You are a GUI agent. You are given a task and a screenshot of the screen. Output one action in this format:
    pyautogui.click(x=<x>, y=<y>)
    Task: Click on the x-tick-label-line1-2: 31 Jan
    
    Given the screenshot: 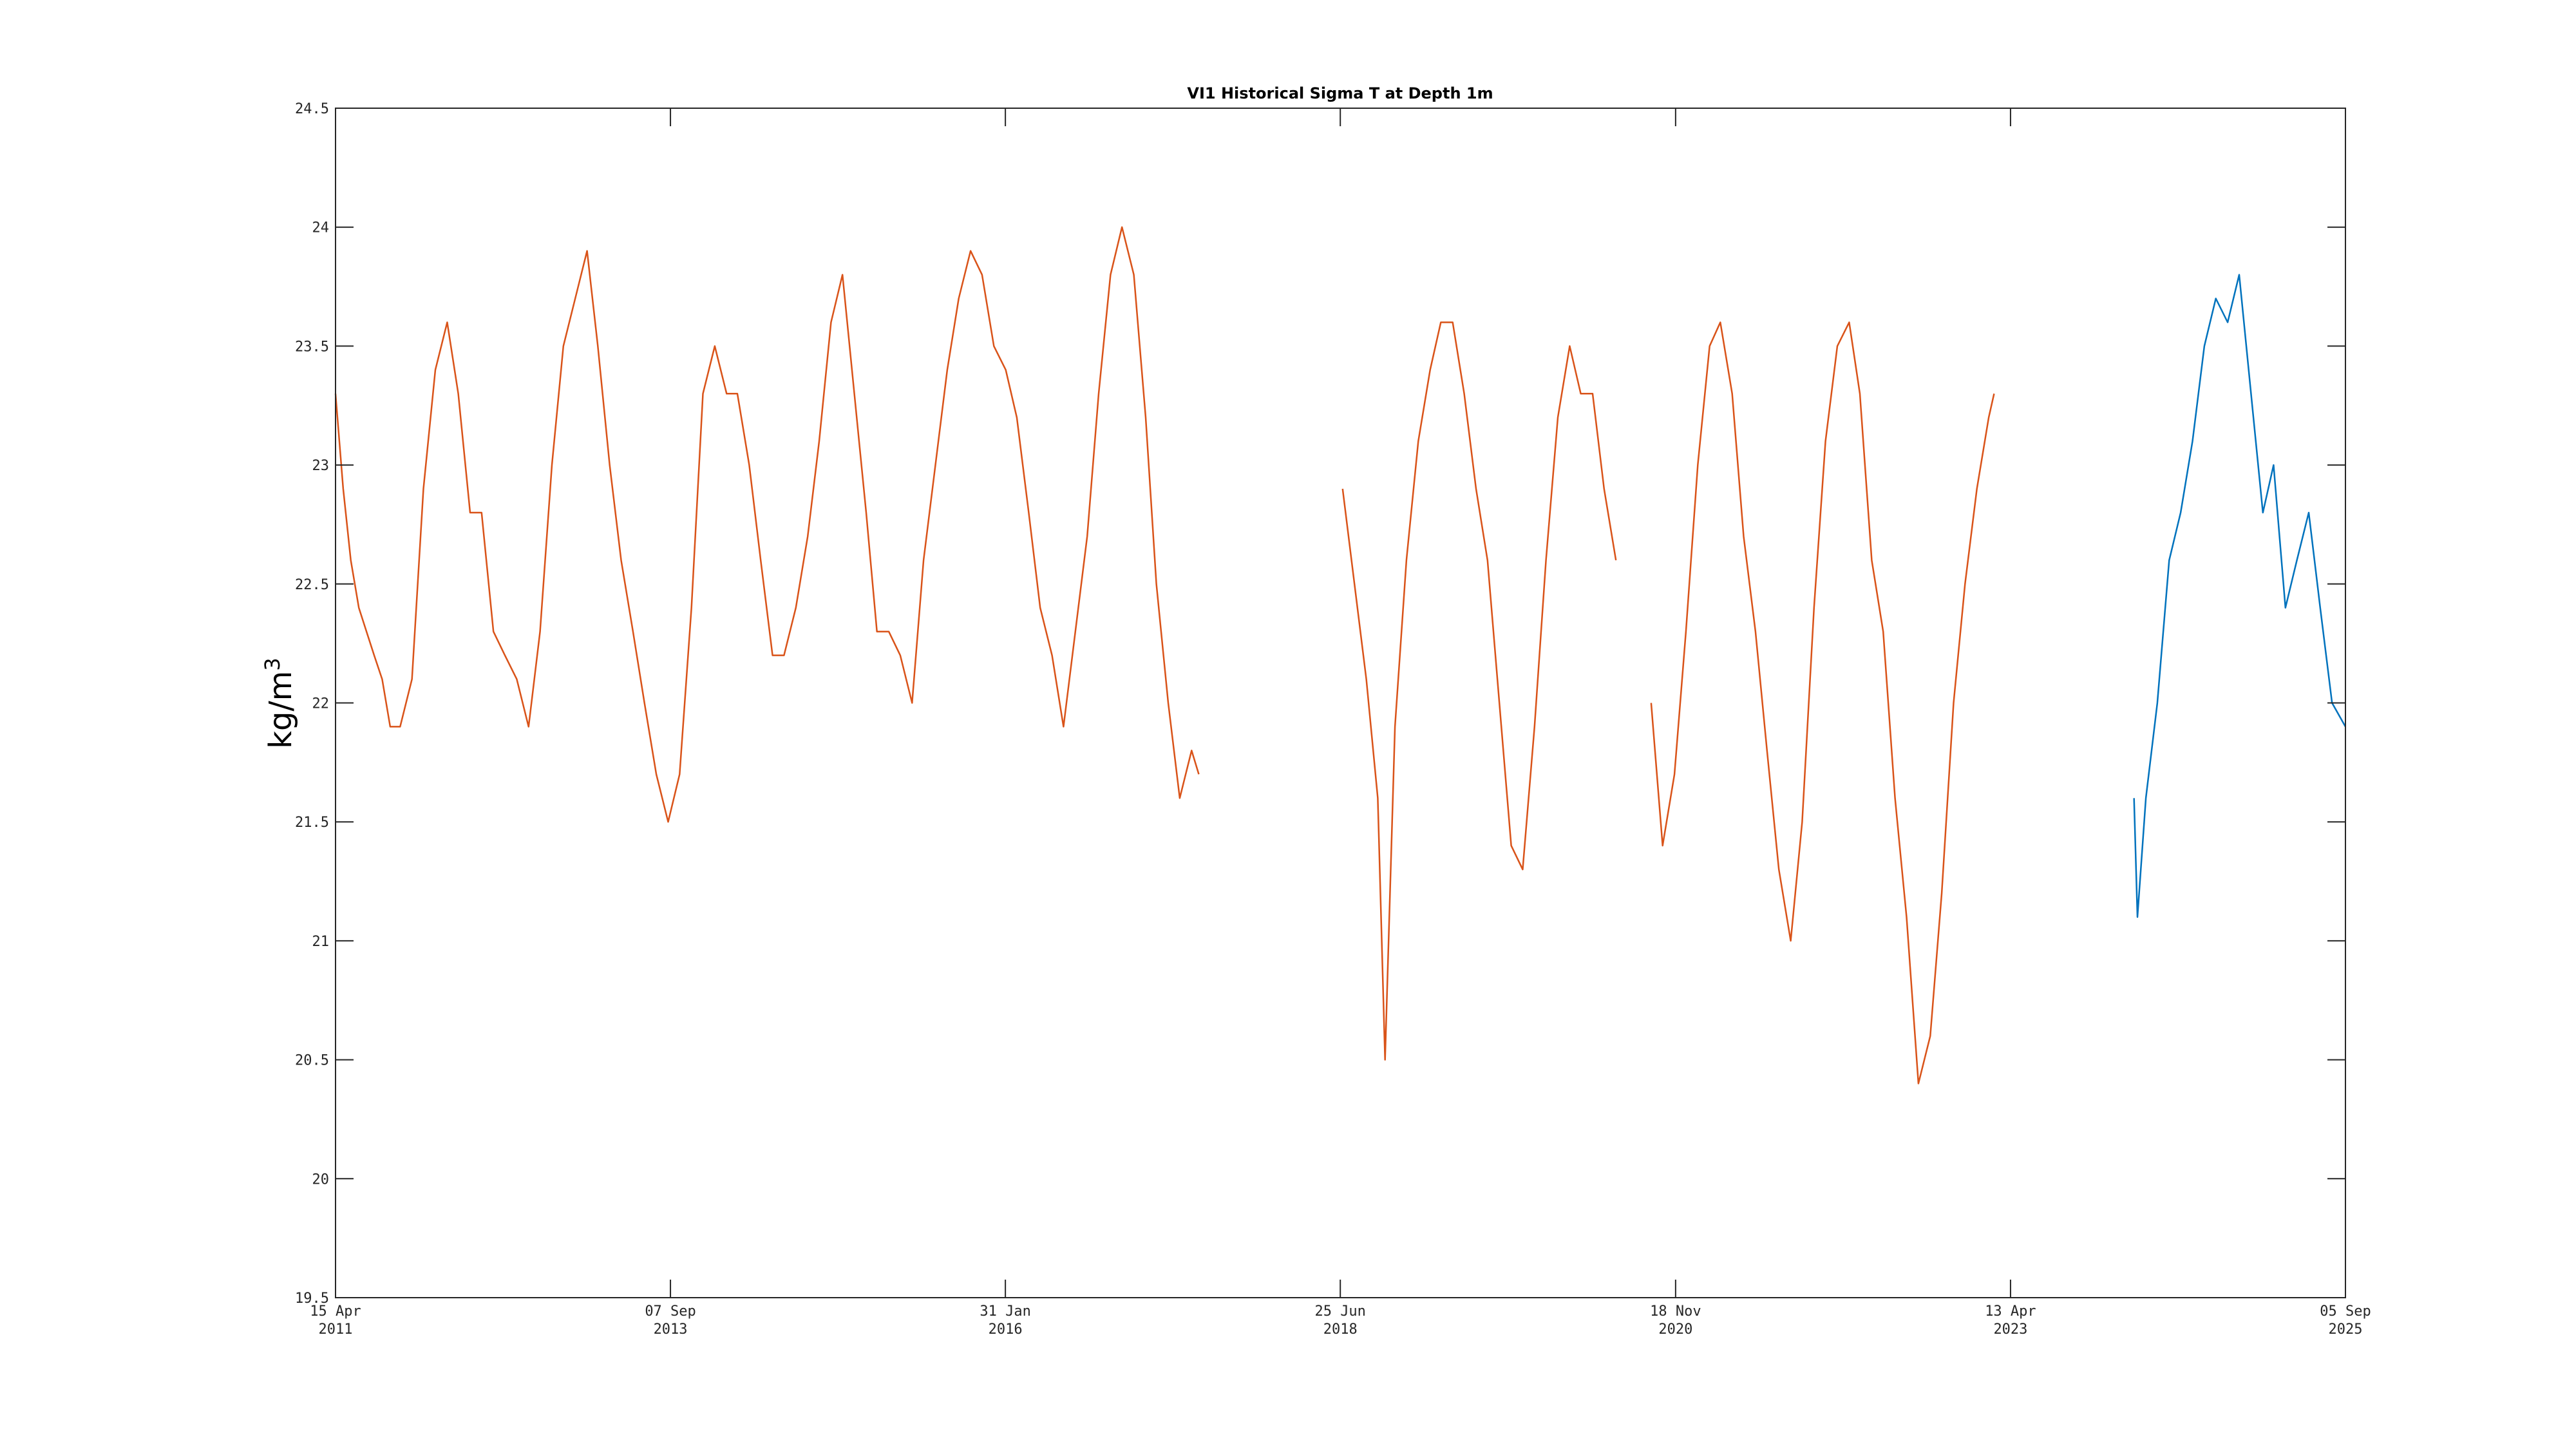 What is the action you would take?
    pyautogui.click(x=1005, y=1311)
    